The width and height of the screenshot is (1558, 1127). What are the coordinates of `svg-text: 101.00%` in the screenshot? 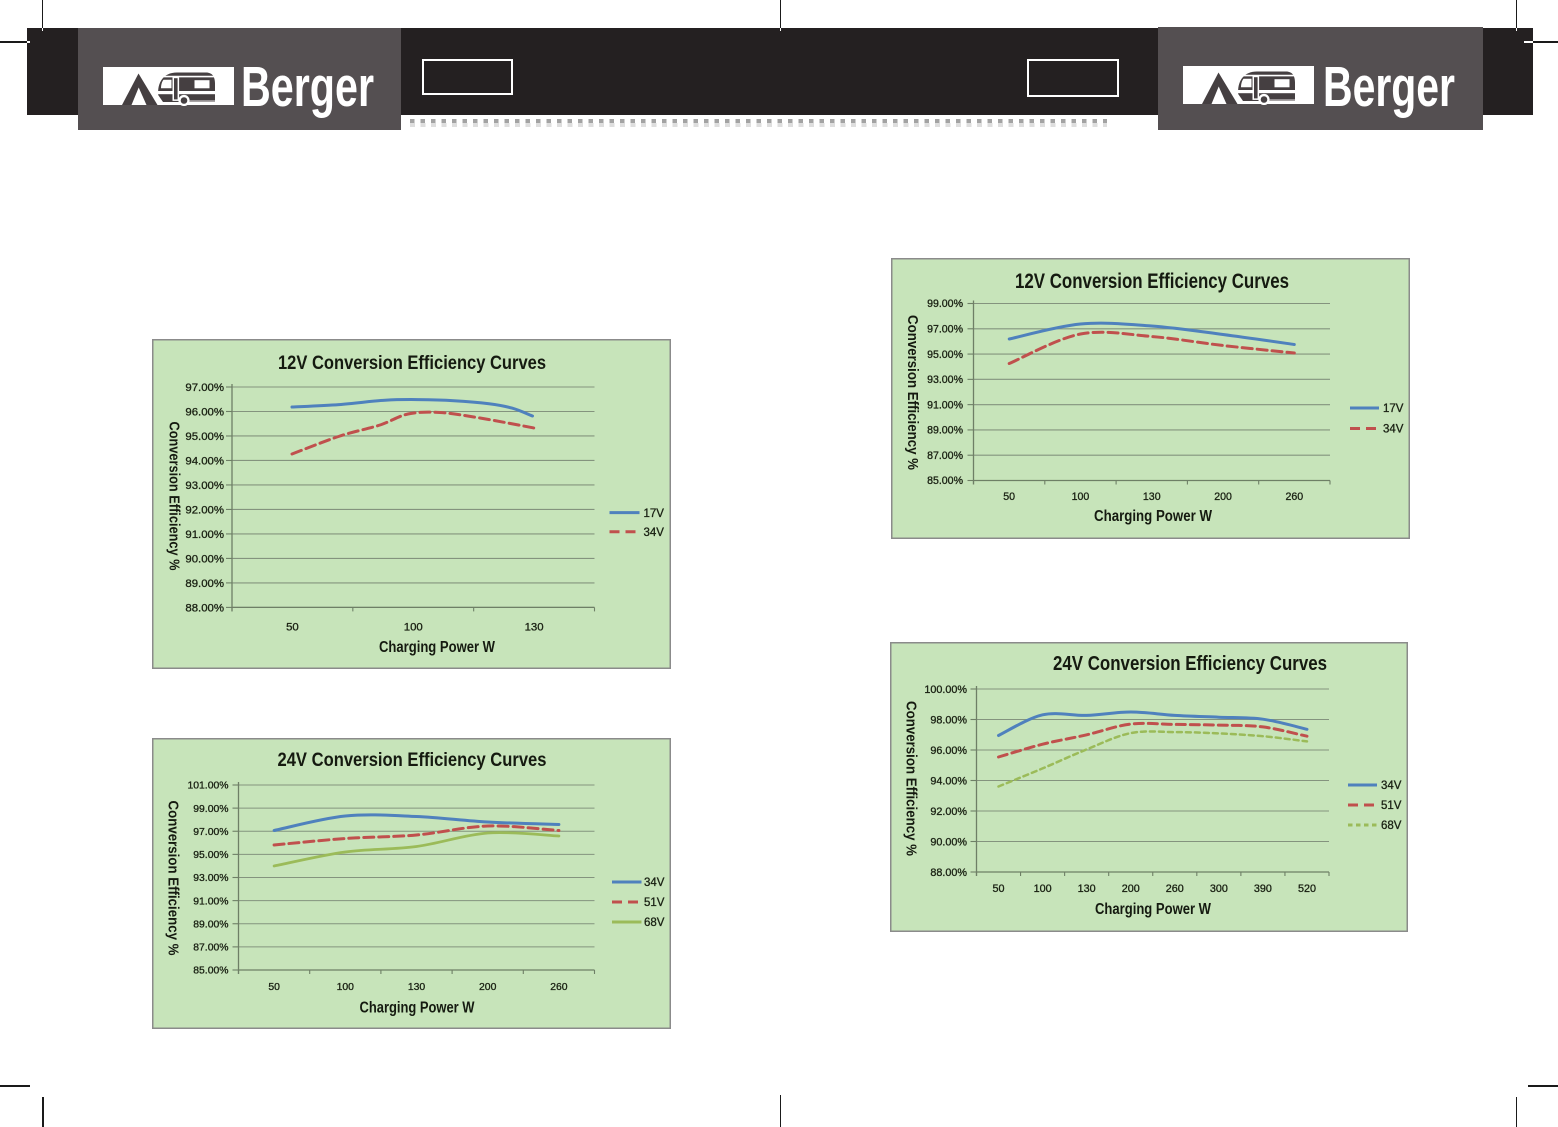 It's located at (207, 786).